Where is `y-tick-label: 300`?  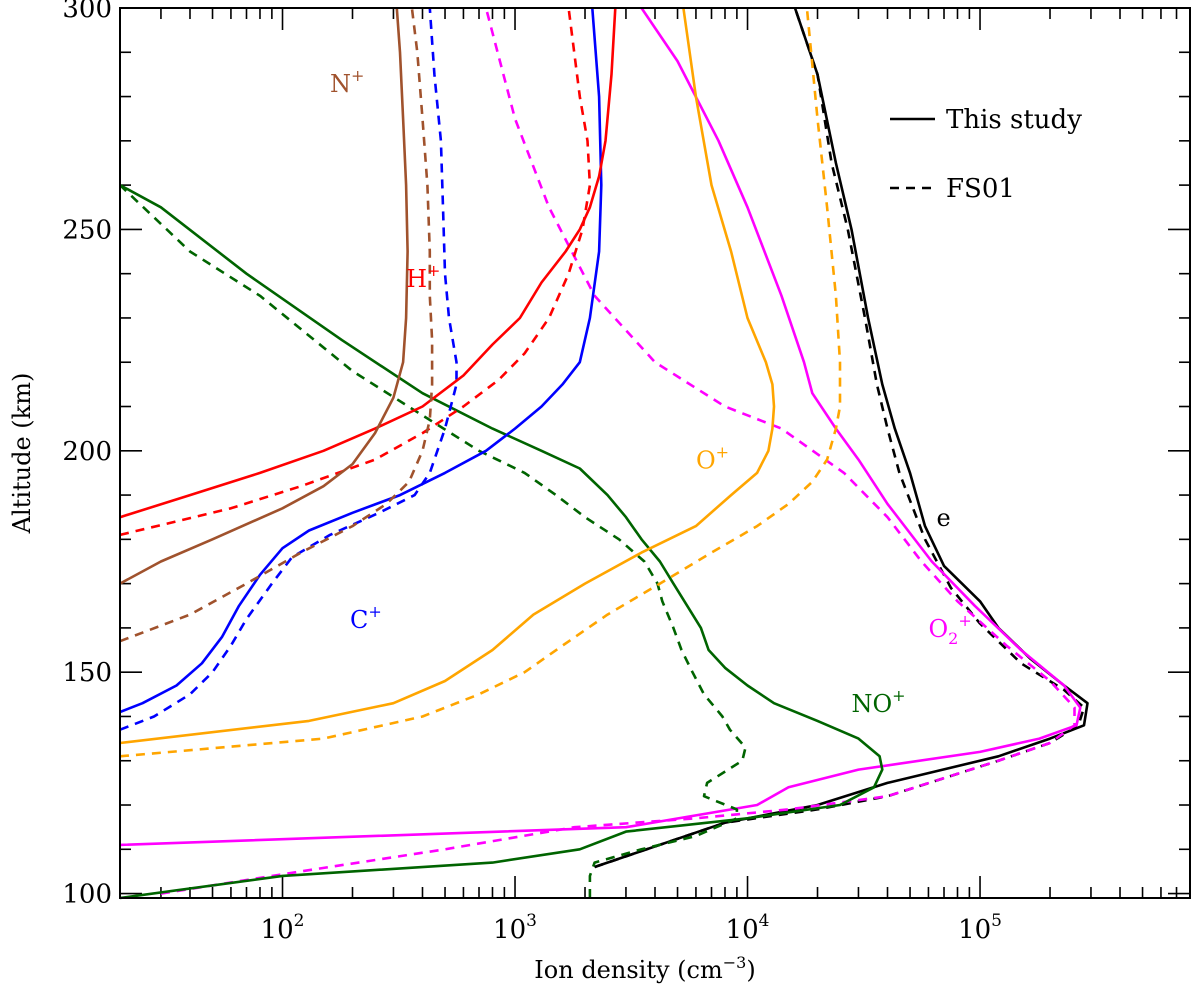
y-tick-label: 300 is located at coordinates (87, 12).